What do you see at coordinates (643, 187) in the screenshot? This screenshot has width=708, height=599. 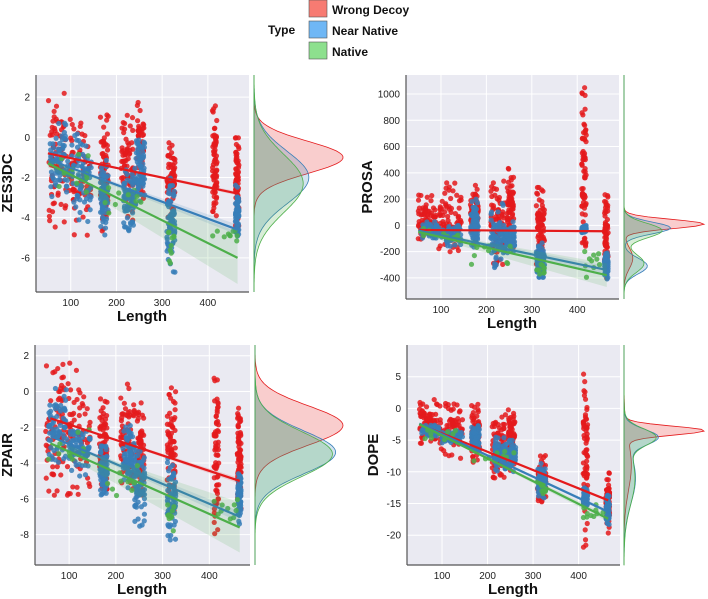 I see `density-native` at bounding box center [643, 187].